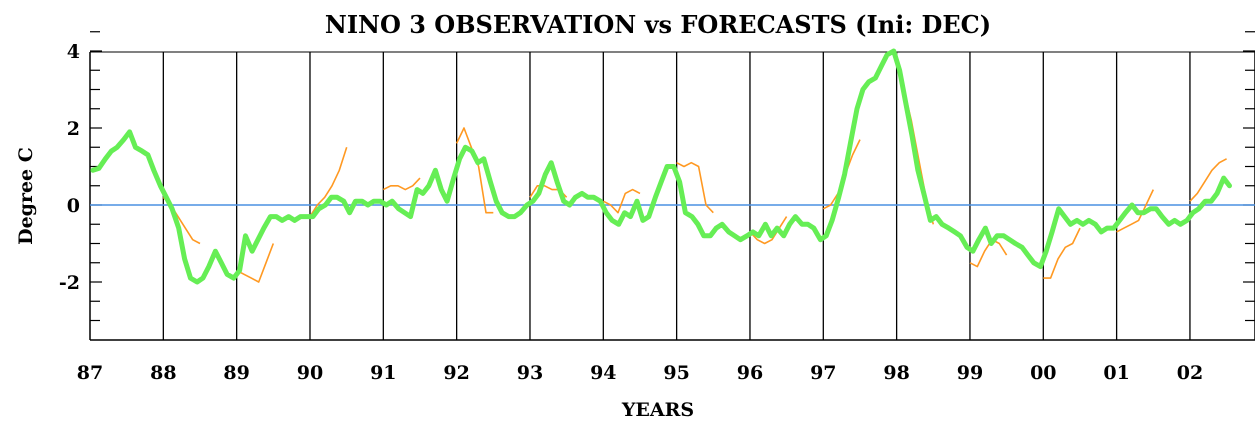 The image size is (1255, 423). What do you see at coordinates (1190, 373) in the screenshot?
I see `x-tick-label: 02` at bounding box center [1190, 373].